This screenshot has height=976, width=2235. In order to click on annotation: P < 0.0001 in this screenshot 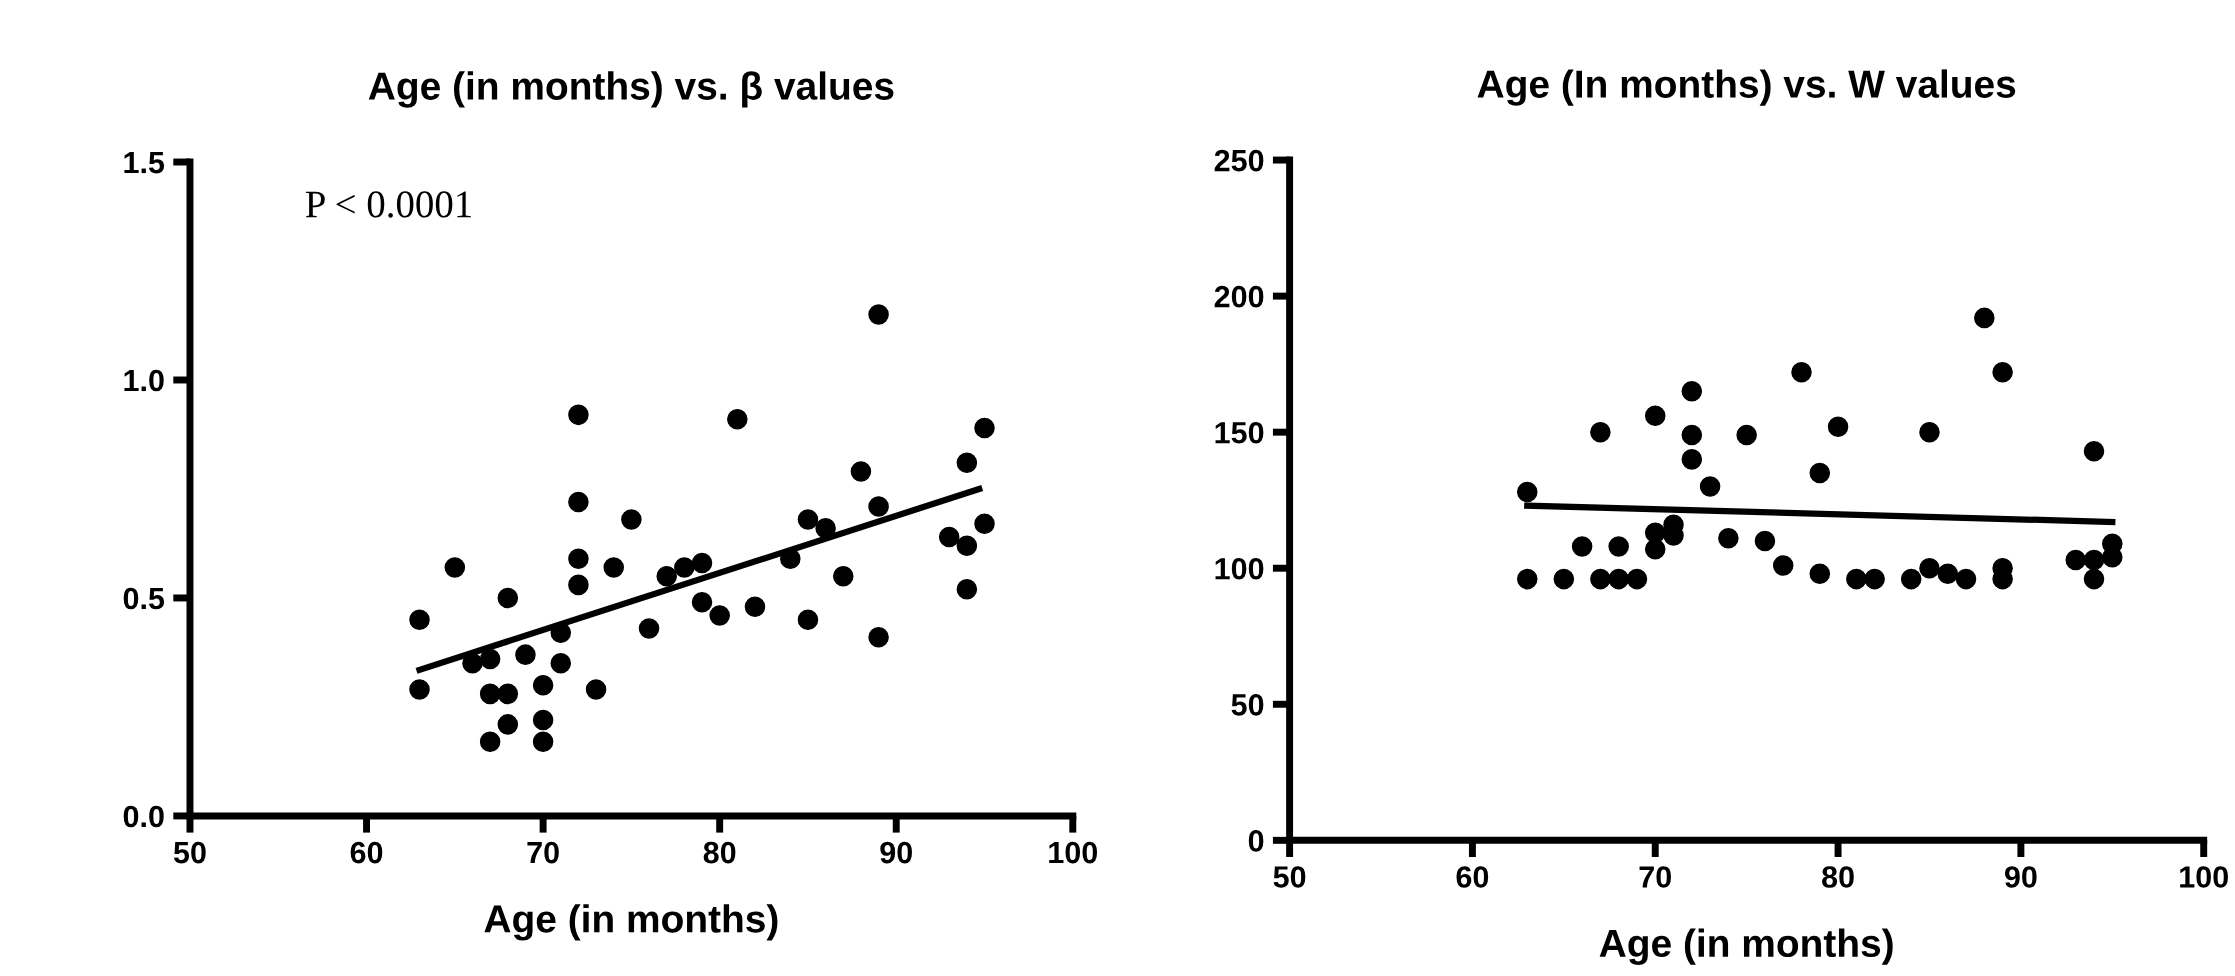, I will do `click(388, 204)`.